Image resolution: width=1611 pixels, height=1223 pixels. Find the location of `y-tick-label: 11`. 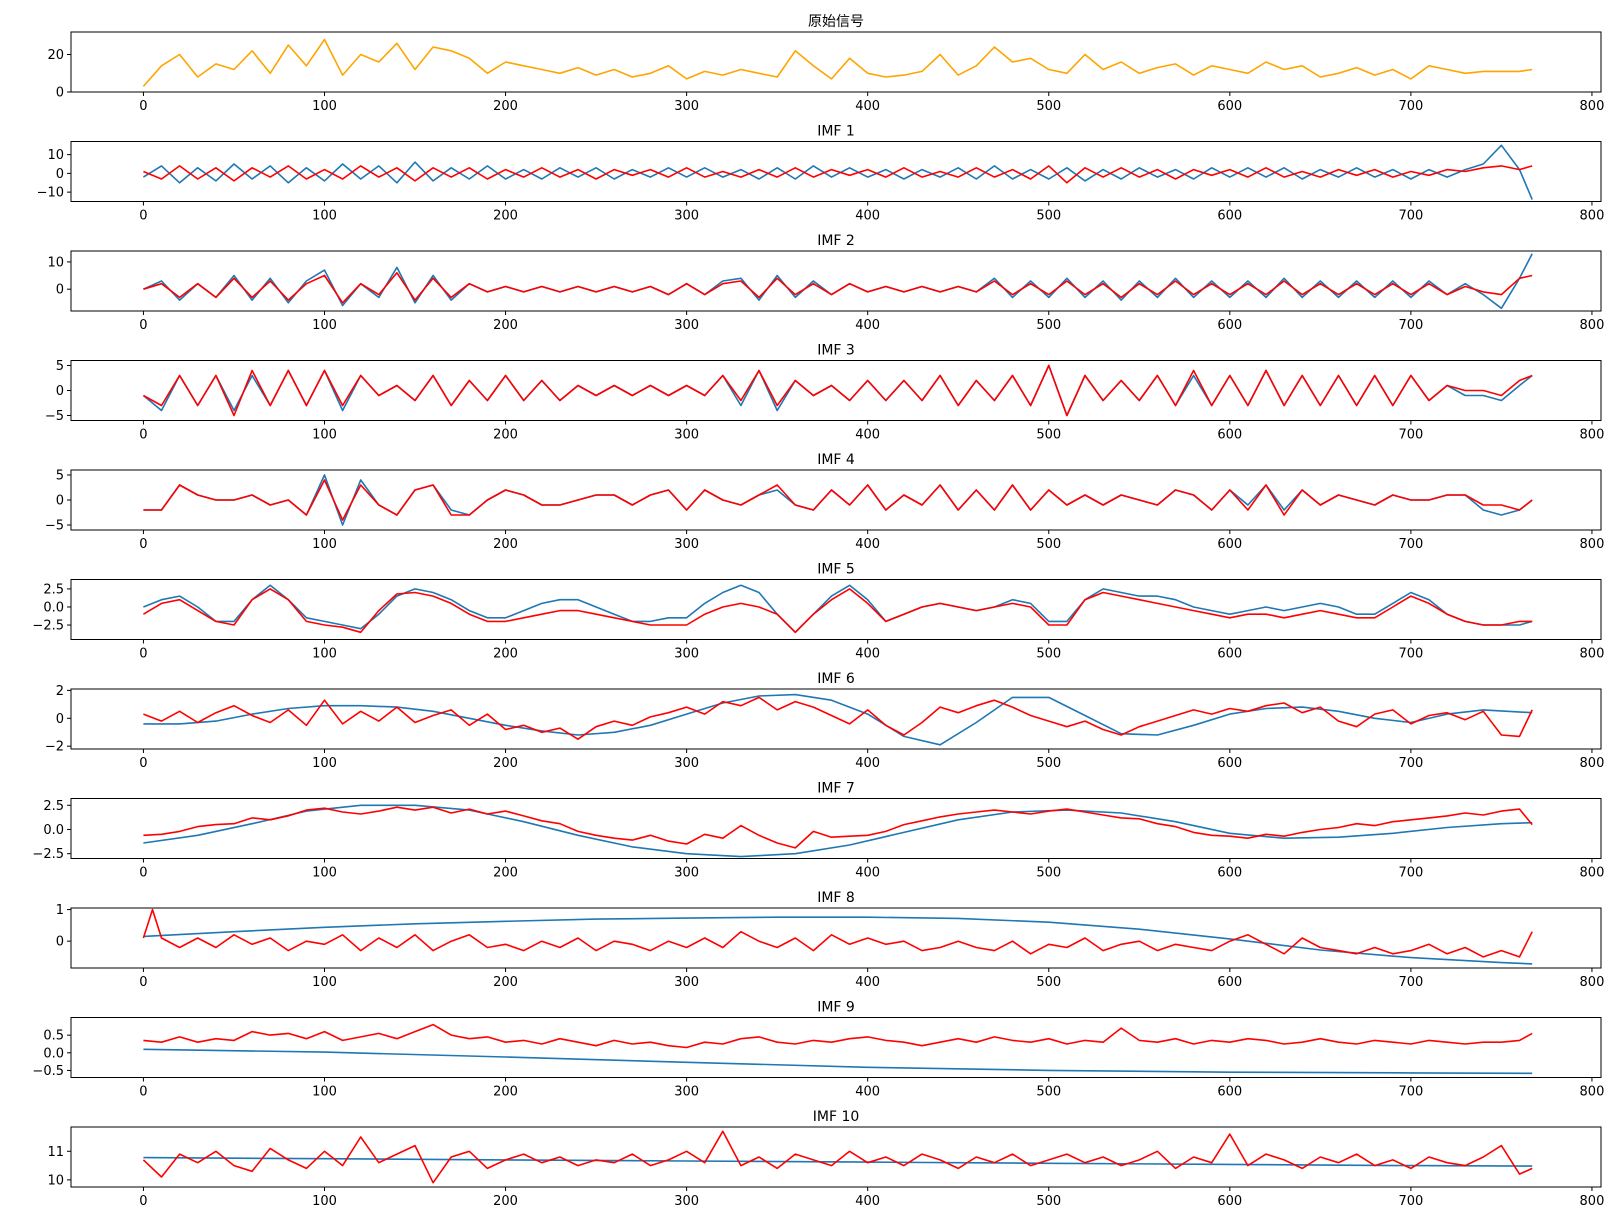

y-tick-label: 11 is located at coordinates (55, 1152).